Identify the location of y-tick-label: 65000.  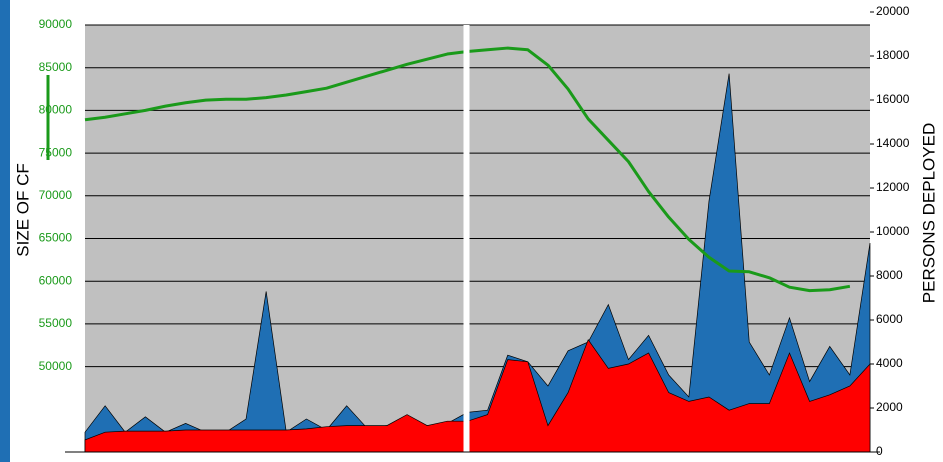
(56, 238).